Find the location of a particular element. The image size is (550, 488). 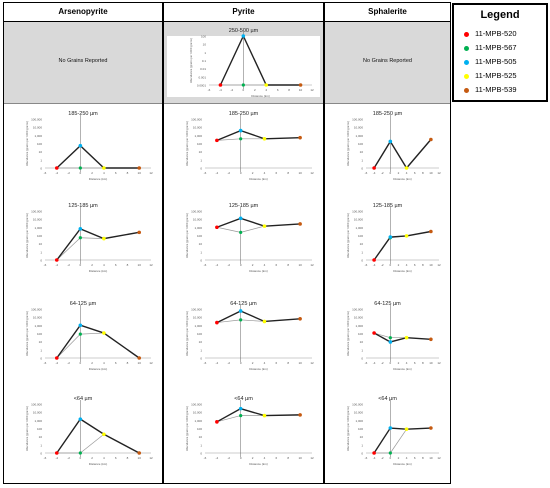

x-tick-label: -4 is located at coordinates (374, 173).